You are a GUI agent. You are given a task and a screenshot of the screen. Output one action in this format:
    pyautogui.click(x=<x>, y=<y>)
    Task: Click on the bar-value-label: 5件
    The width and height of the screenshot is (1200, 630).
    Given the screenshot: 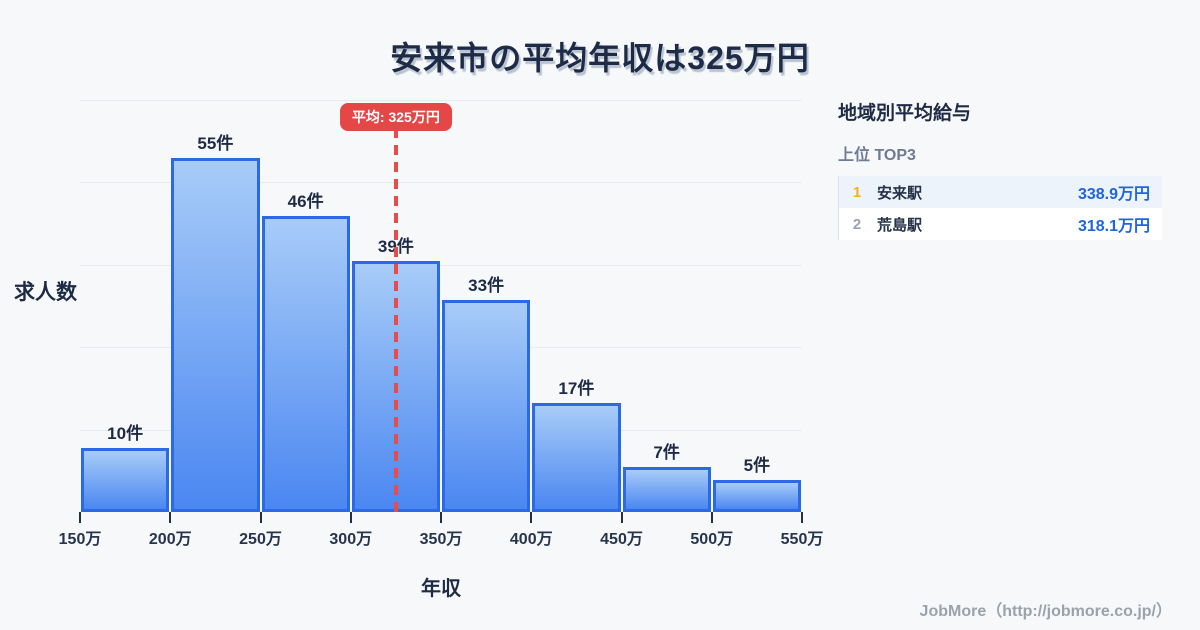 What is the action you would take?
    pyautogui.click(x=757, y=465)
    